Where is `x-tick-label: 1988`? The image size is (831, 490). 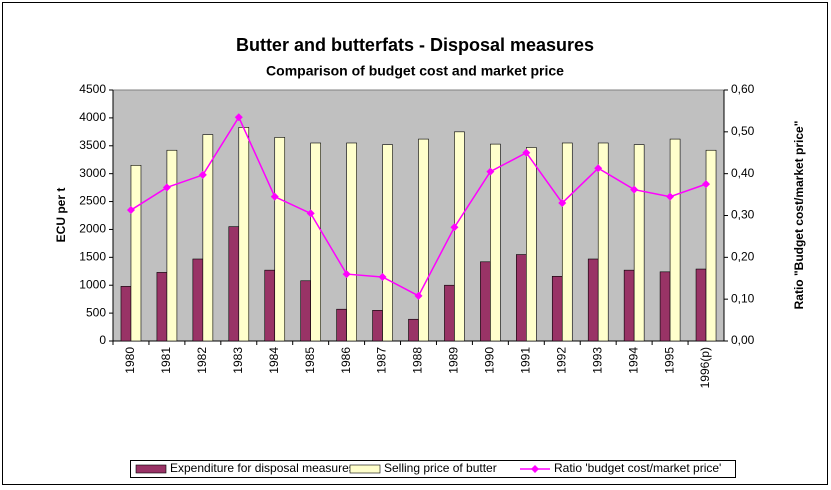
x-tick-label: 1988 is located at coordinates (418, 360).